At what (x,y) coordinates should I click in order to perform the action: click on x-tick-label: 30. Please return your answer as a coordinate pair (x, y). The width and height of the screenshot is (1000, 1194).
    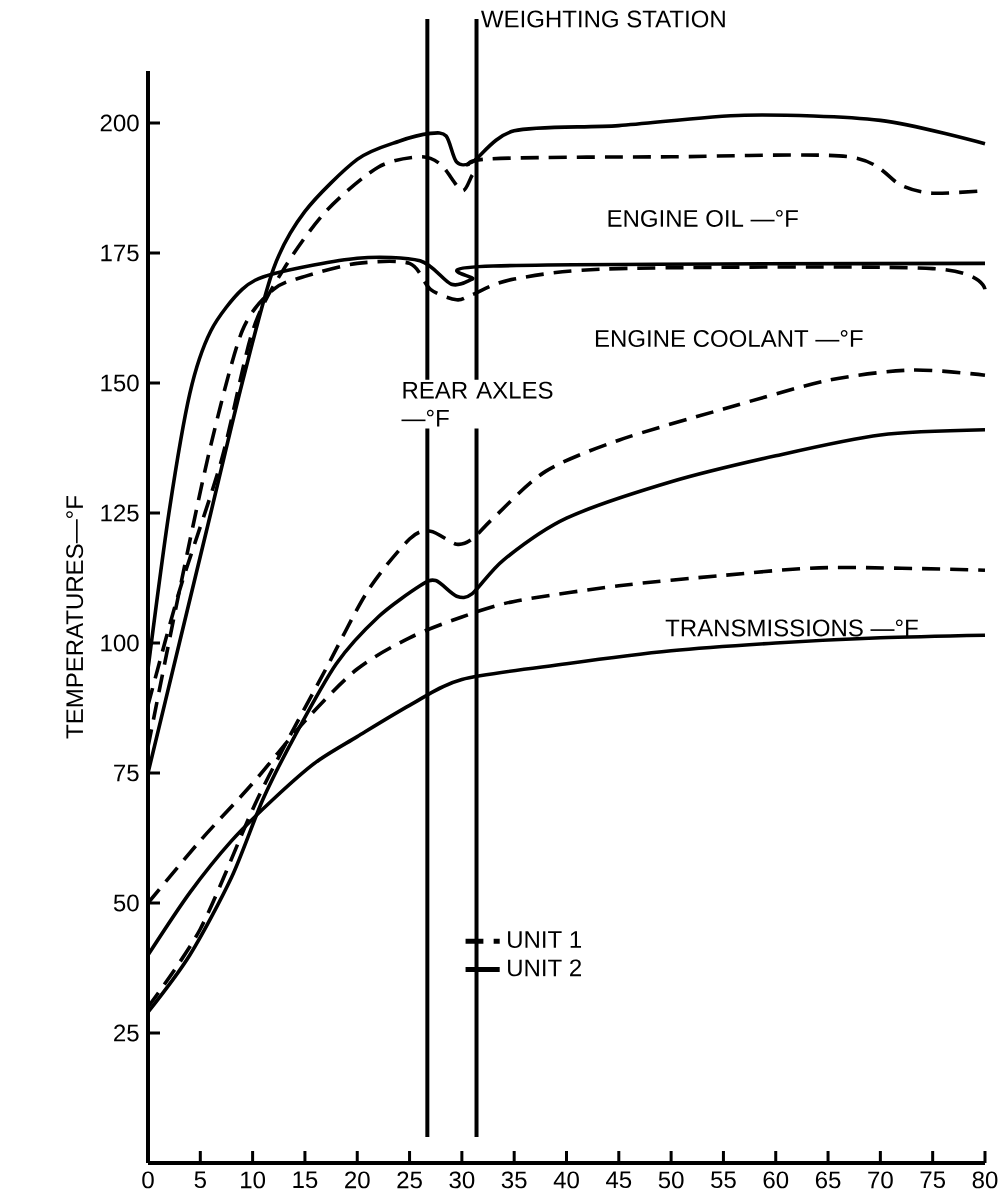
    Looking at the image, I should click on (462, 1180).